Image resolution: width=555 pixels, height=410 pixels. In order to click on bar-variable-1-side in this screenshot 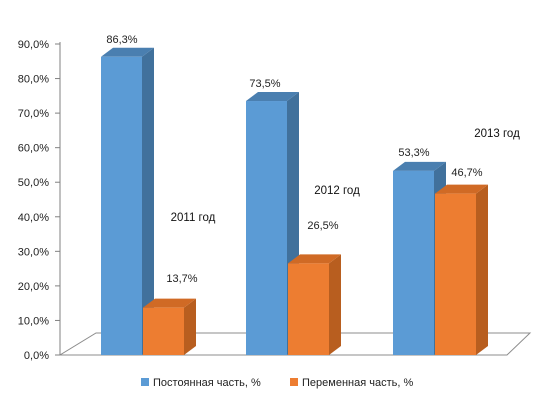, I will do `click(190, 326)`.